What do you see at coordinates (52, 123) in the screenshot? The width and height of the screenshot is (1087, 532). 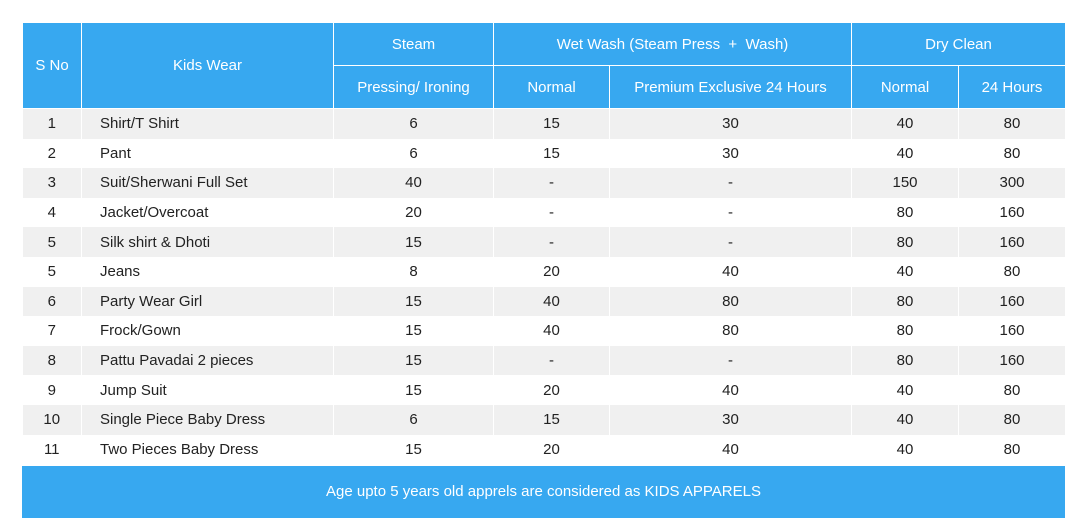 I see `cell-sno: 1` at bounding box center [52, 123].